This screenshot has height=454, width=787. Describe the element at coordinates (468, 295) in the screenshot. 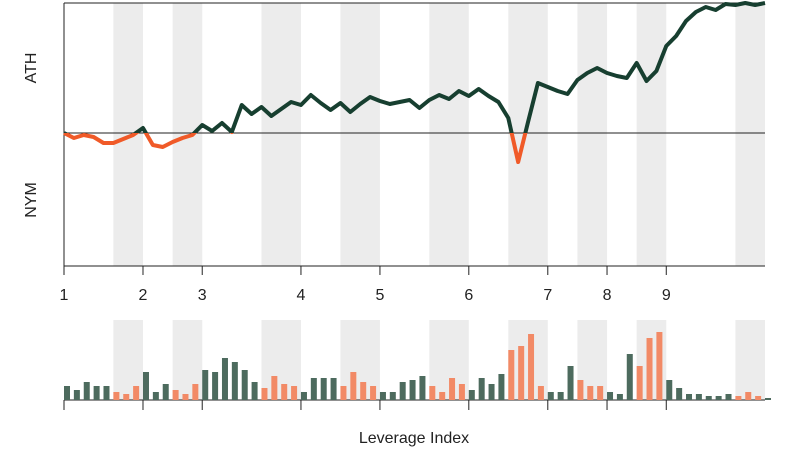

I see `x-tick-label: 6` at that location.